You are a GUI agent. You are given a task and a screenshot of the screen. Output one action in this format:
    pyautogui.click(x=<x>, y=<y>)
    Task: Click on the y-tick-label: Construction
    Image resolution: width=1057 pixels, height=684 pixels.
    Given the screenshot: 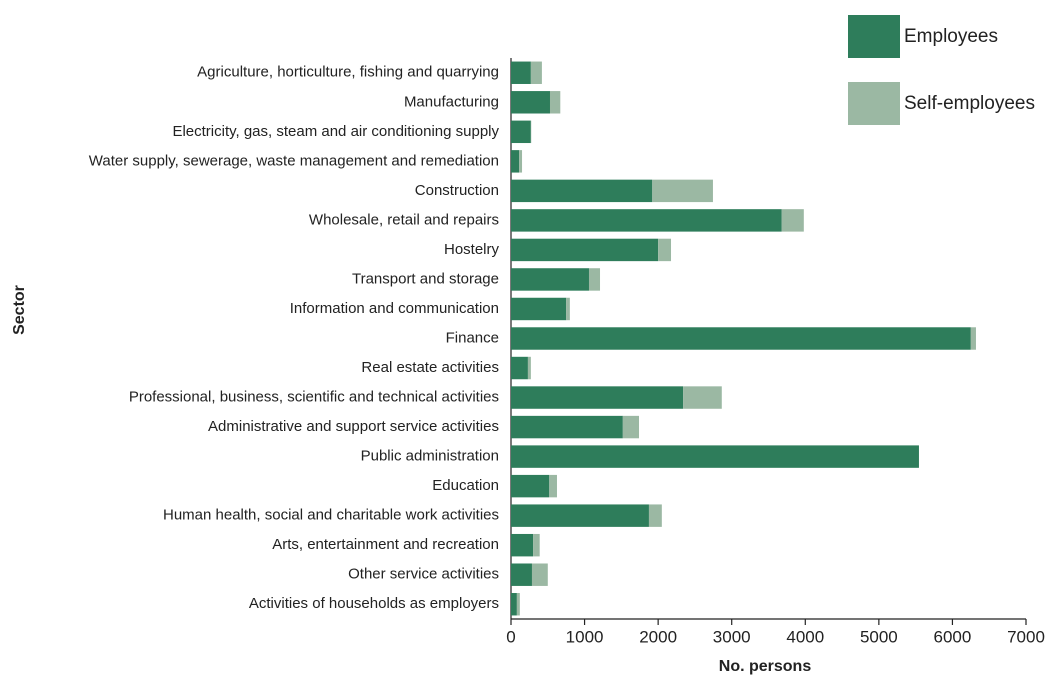 What is the action you would take?
    pyautogui.click(x=457, y=190)
    